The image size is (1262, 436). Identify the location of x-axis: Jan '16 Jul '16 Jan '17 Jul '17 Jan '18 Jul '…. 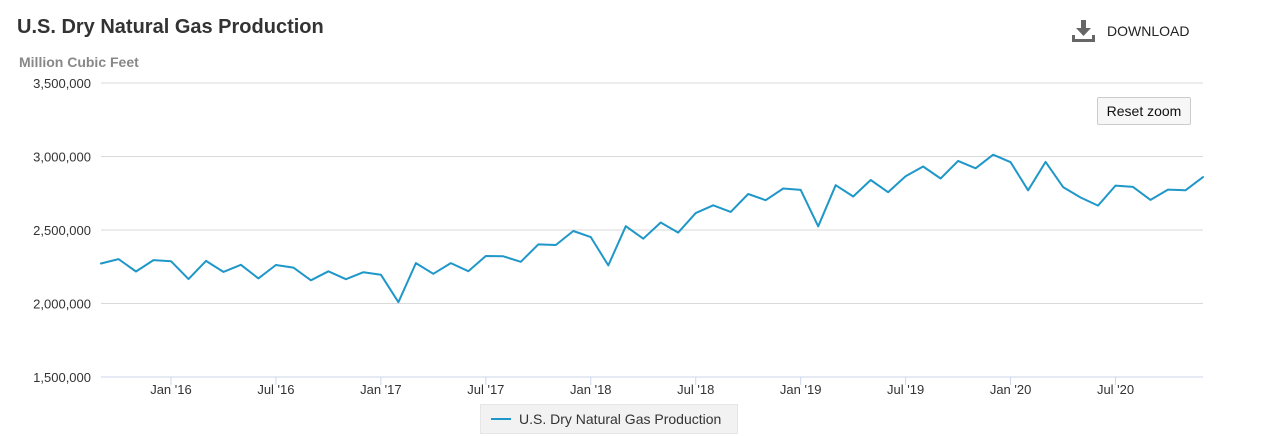
(652, 386).